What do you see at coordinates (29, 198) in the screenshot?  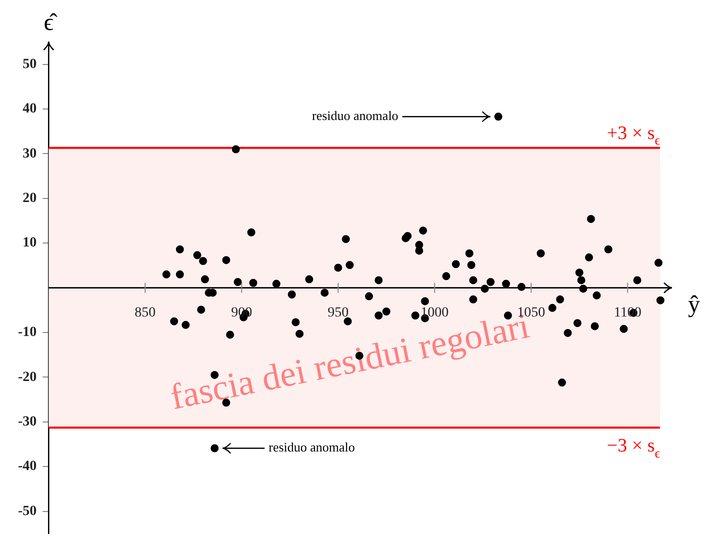 I see `y-tick-label: 20` at bounding box center [29, 198].